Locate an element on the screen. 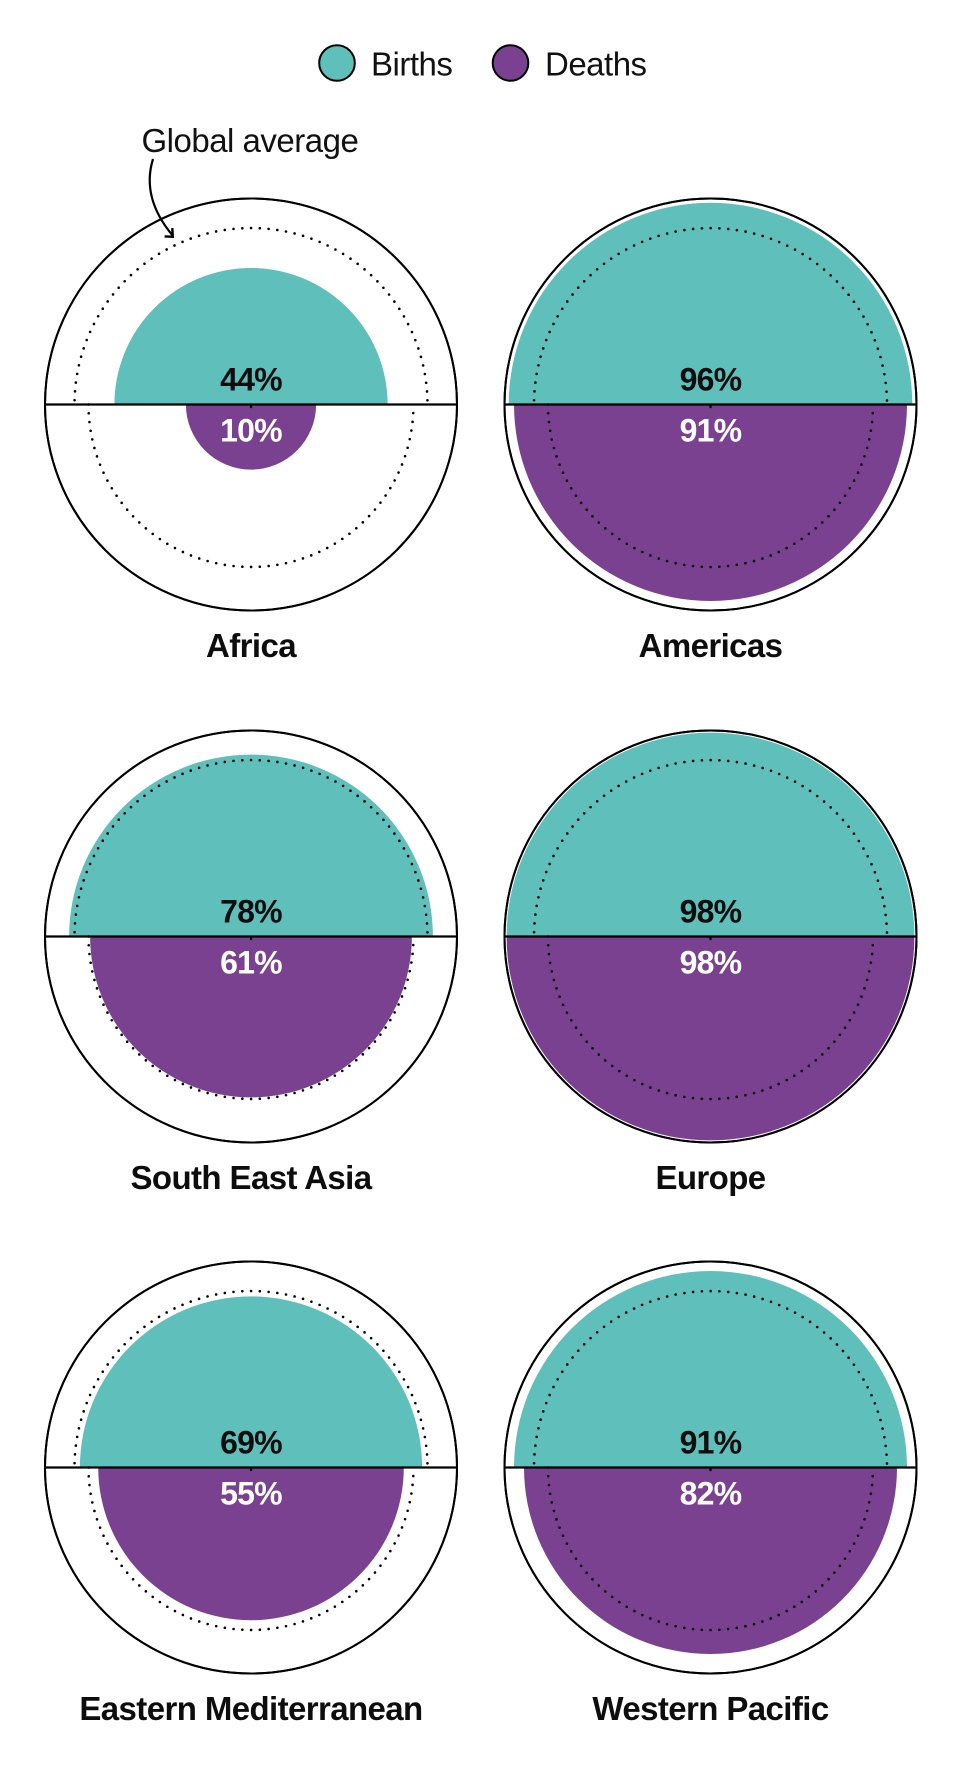 This screenshot has height=1777, width=961. svg-text: 78% is located at coordinates (251, 912).